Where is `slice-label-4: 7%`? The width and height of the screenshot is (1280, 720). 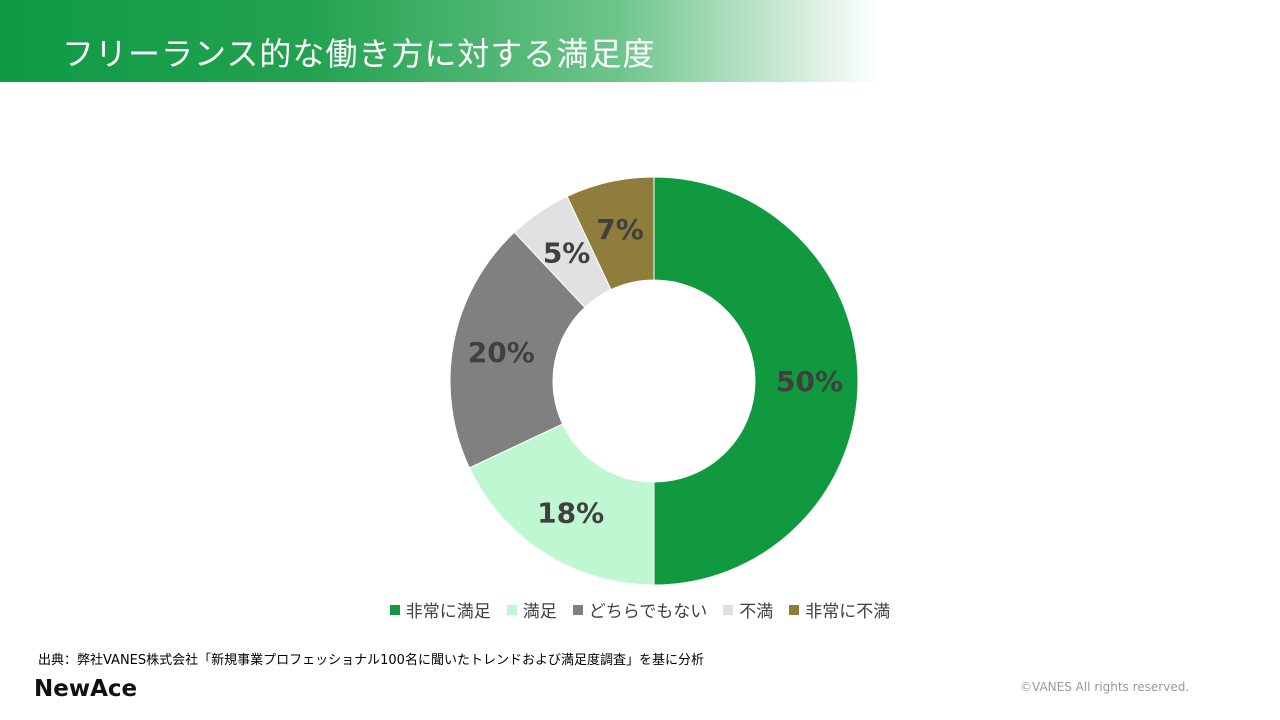
slice-label-4: 7% is located at coordinates (620, 229).